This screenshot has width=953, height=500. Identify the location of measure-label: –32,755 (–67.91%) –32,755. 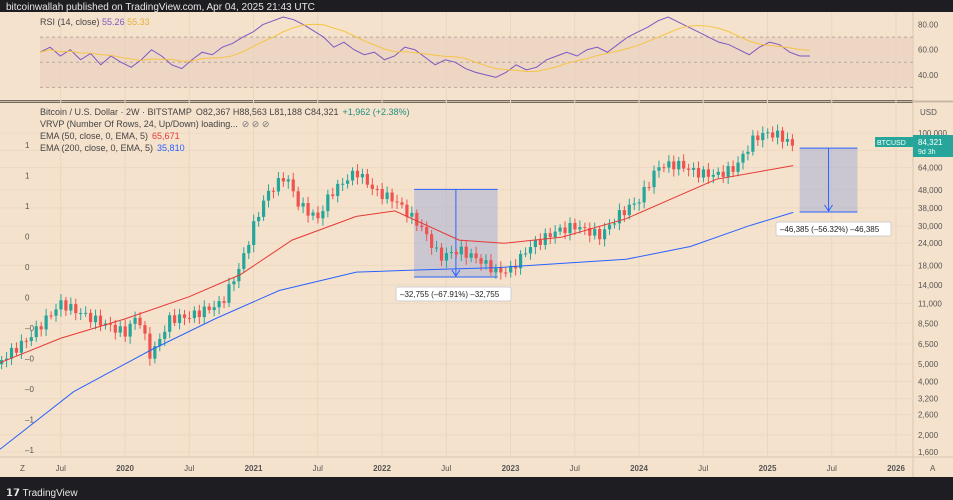
(450, 294).